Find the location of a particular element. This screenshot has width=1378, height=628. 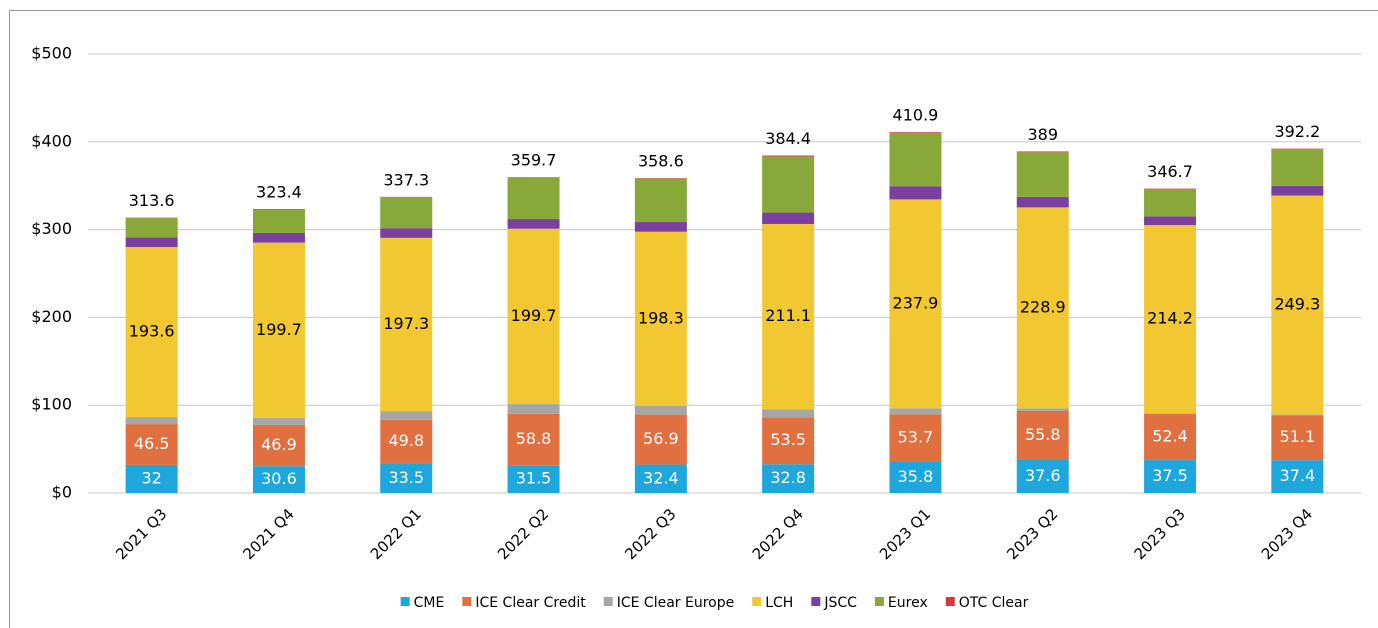

legend-label: OTC Clear is located at coordinates (994, 603).